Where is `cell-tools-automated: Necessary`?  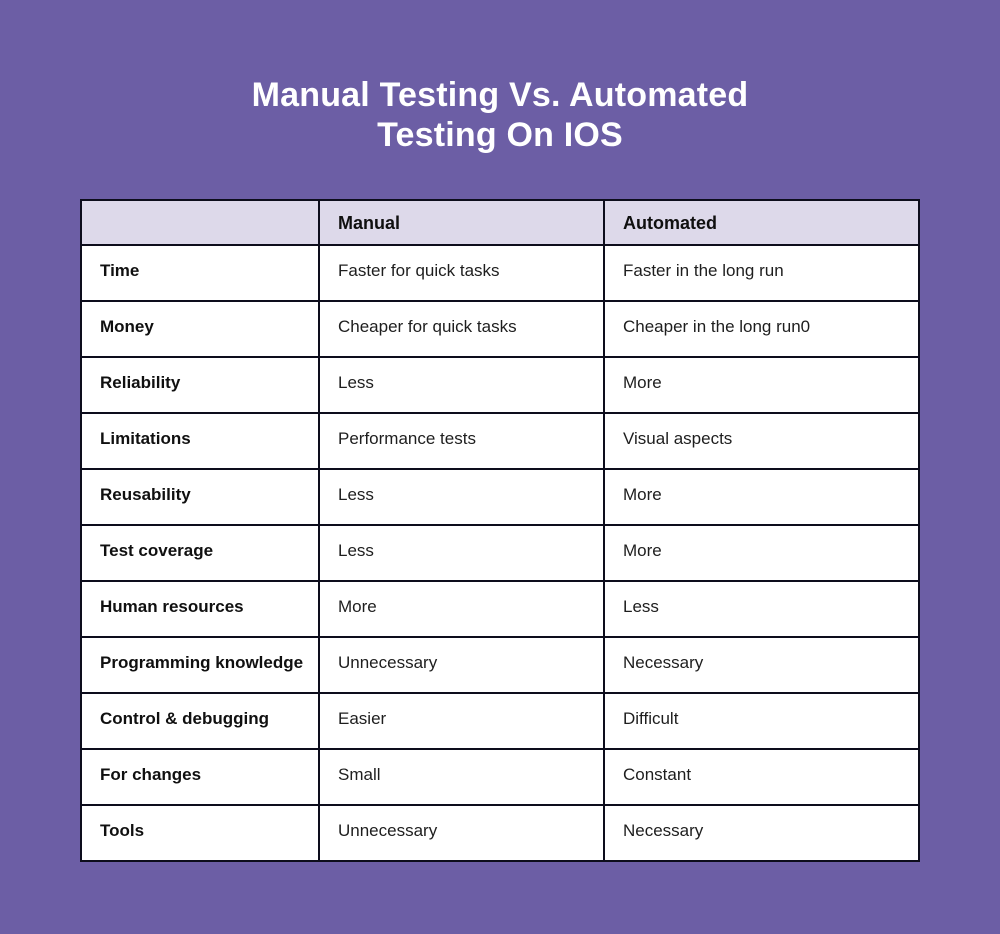
cell-tools-automated: Necessary is located at coordinates (761, 832).